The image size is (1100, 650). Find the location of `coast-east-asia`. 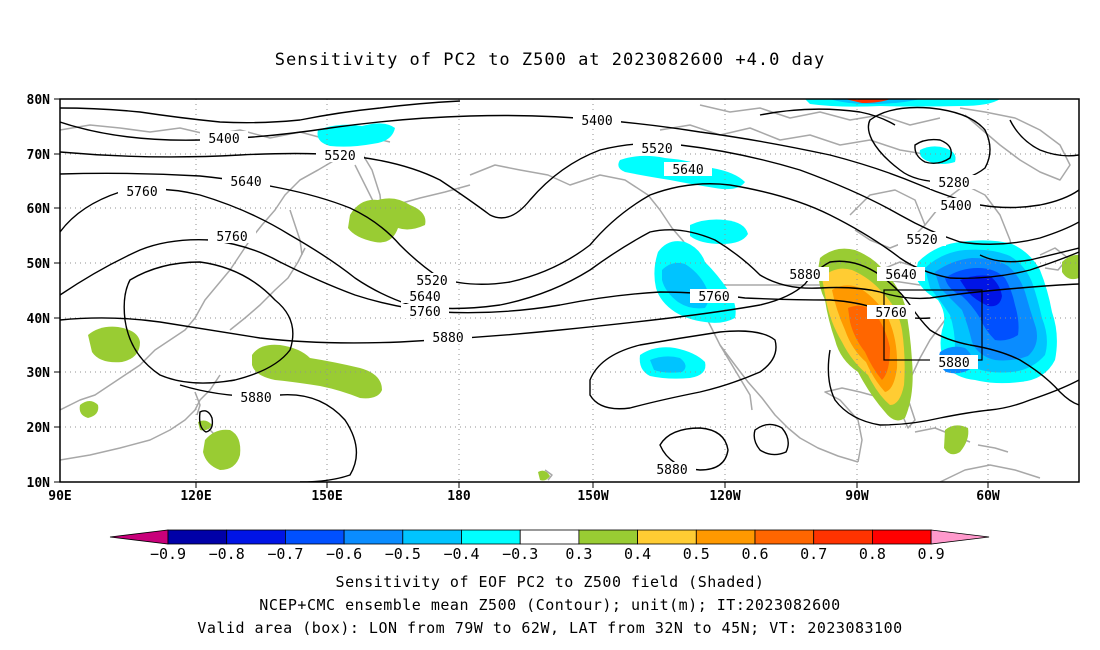

coast-east-asia is located at coordinates (189, 290).